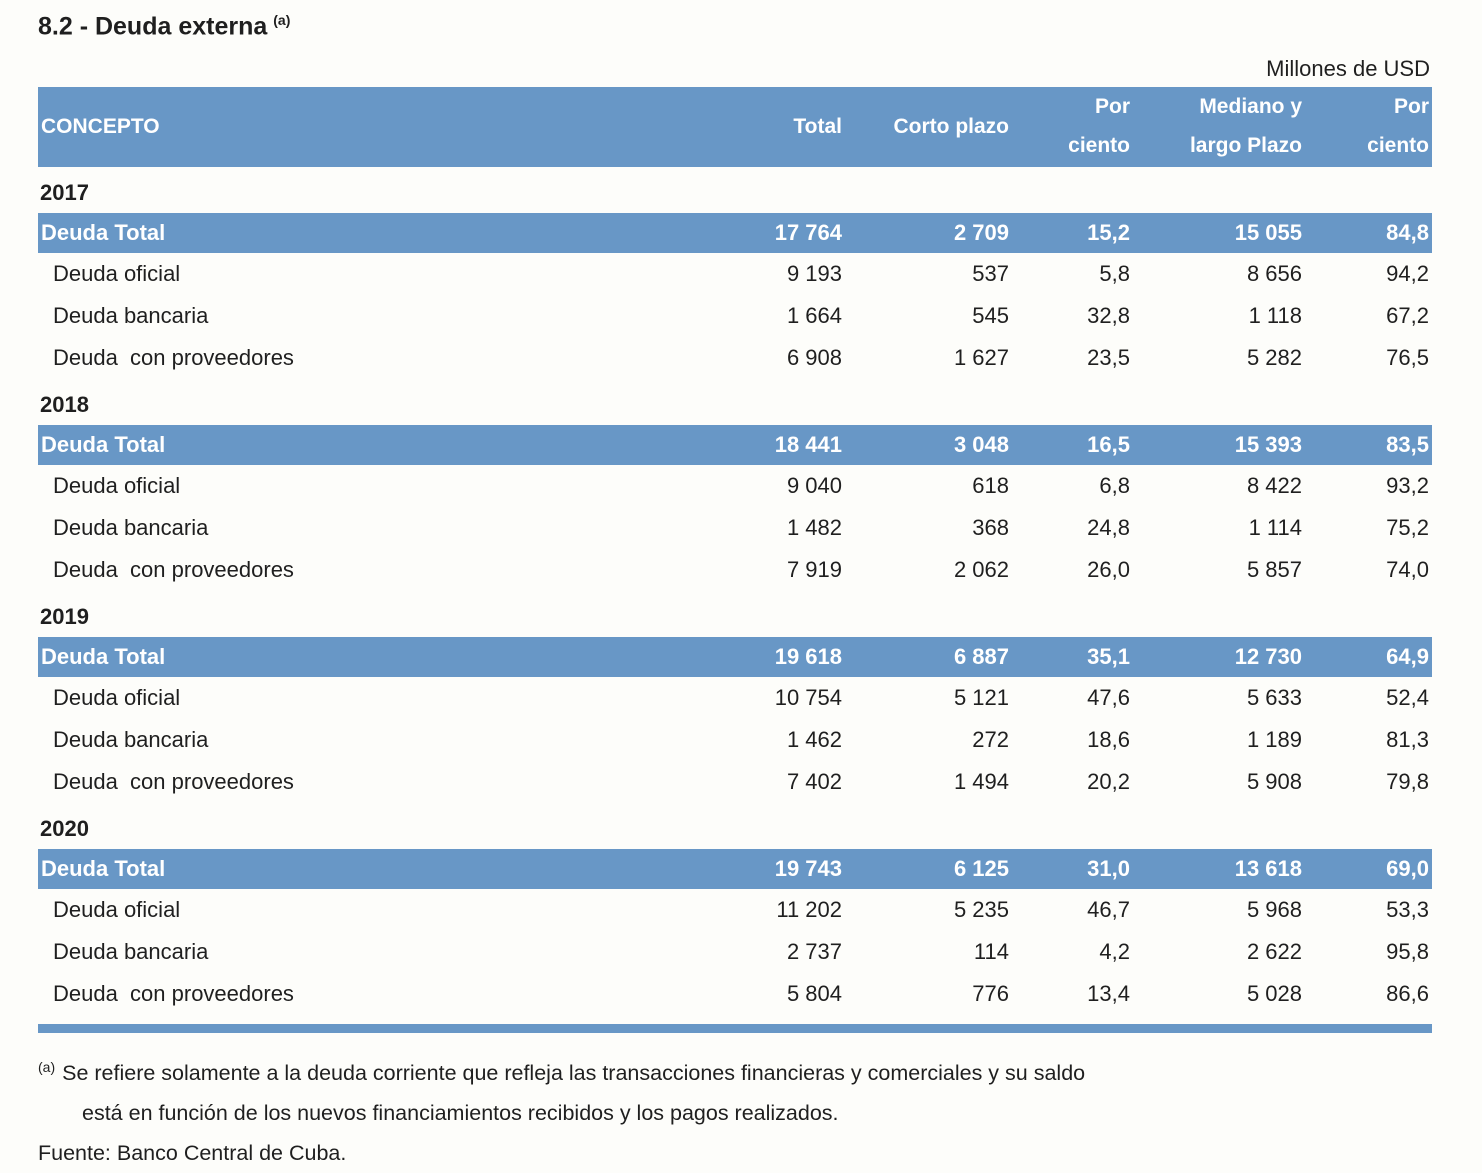 Image resolution: width=1482 pixels, height=1173 pixels. Describe the element at coordinates (1219, 127) in the screenshot. I see `col-header-mediano-largo-plazo: Mediano y largo Plazo` at that location.